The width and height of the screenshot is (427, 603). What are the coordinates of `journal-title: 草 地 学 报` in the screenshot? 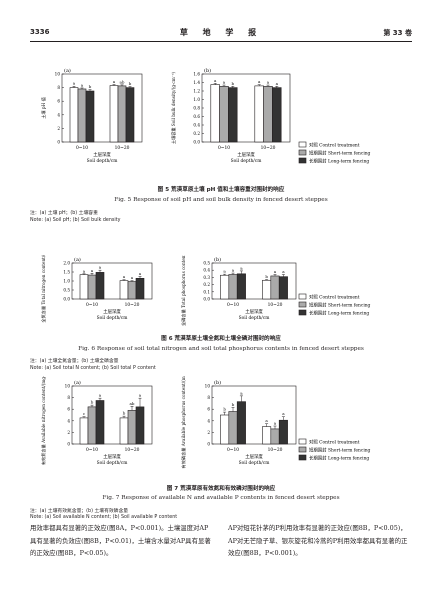 It's located at (221, 32).